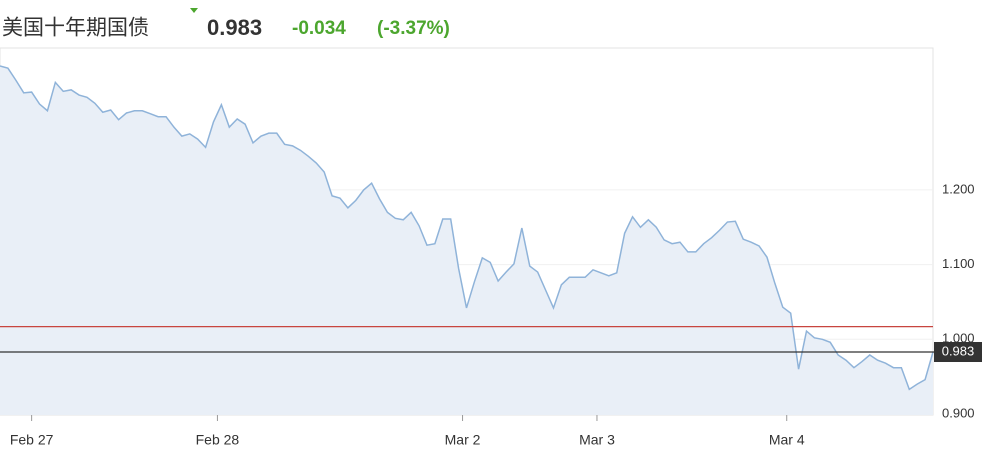  Describe the element at coordinates (463, 440) in the screenshot. I see `x-tick-label: Mar 2` at that location.